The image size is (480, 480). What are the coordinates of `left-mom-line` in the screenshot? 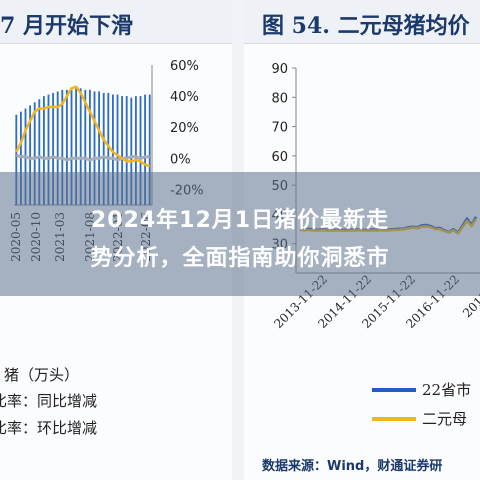 It's located at (82, 157).